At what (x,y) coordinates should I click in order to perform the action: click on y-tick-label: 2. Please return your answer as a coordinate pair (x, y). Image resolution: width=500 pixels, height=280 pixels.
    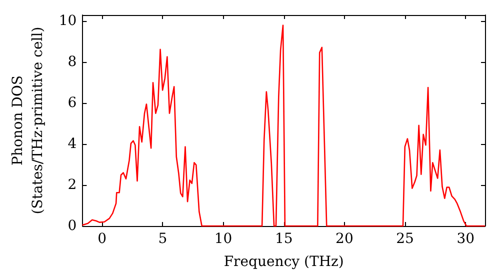
    Looking at the image, I should click on (72, 185).